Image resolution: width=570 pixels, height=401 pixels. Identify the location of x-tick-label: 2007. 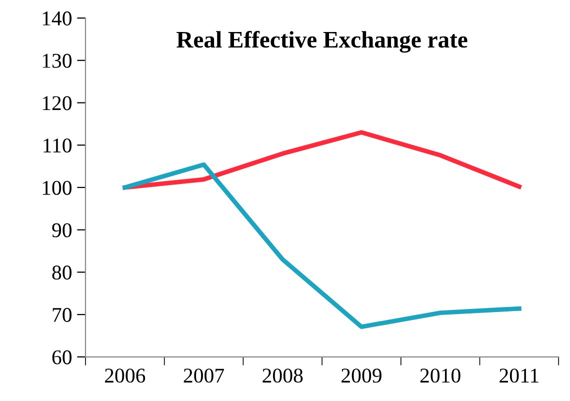
(204, 375).